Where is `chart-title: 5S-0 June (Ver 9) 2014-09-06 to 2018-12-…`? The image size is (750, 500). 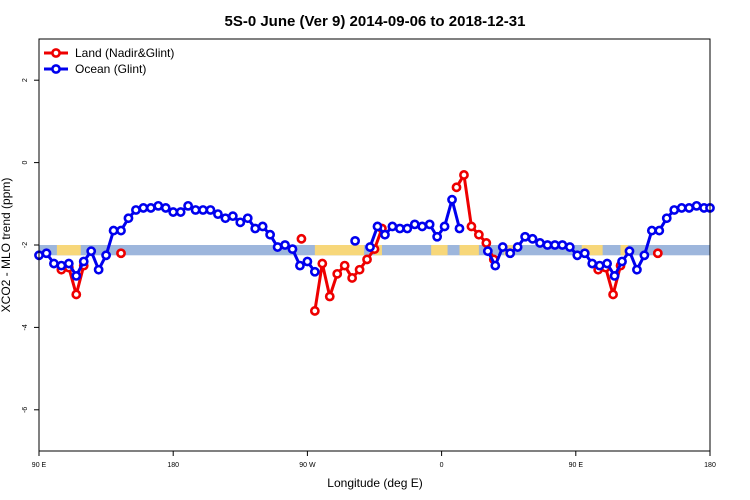
chart-title: 5S-0 June (Ver 9) 2014-09-06 to 2018-12-… is located at coordinates (374, 21).